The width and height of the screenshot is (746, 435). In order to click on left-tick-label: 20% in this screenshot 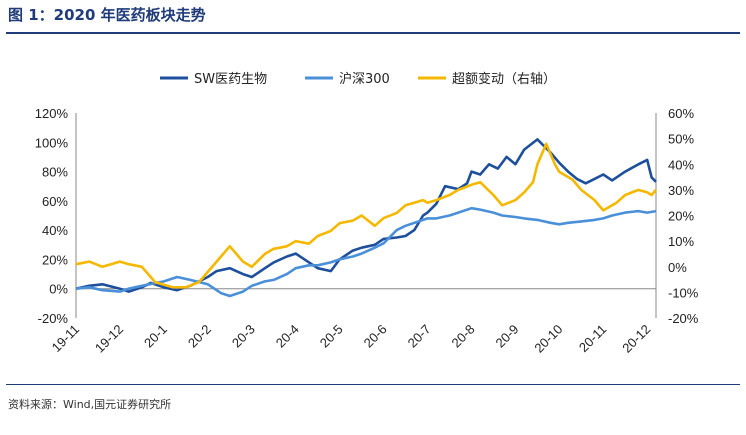, I will do `click(55, 259)`.